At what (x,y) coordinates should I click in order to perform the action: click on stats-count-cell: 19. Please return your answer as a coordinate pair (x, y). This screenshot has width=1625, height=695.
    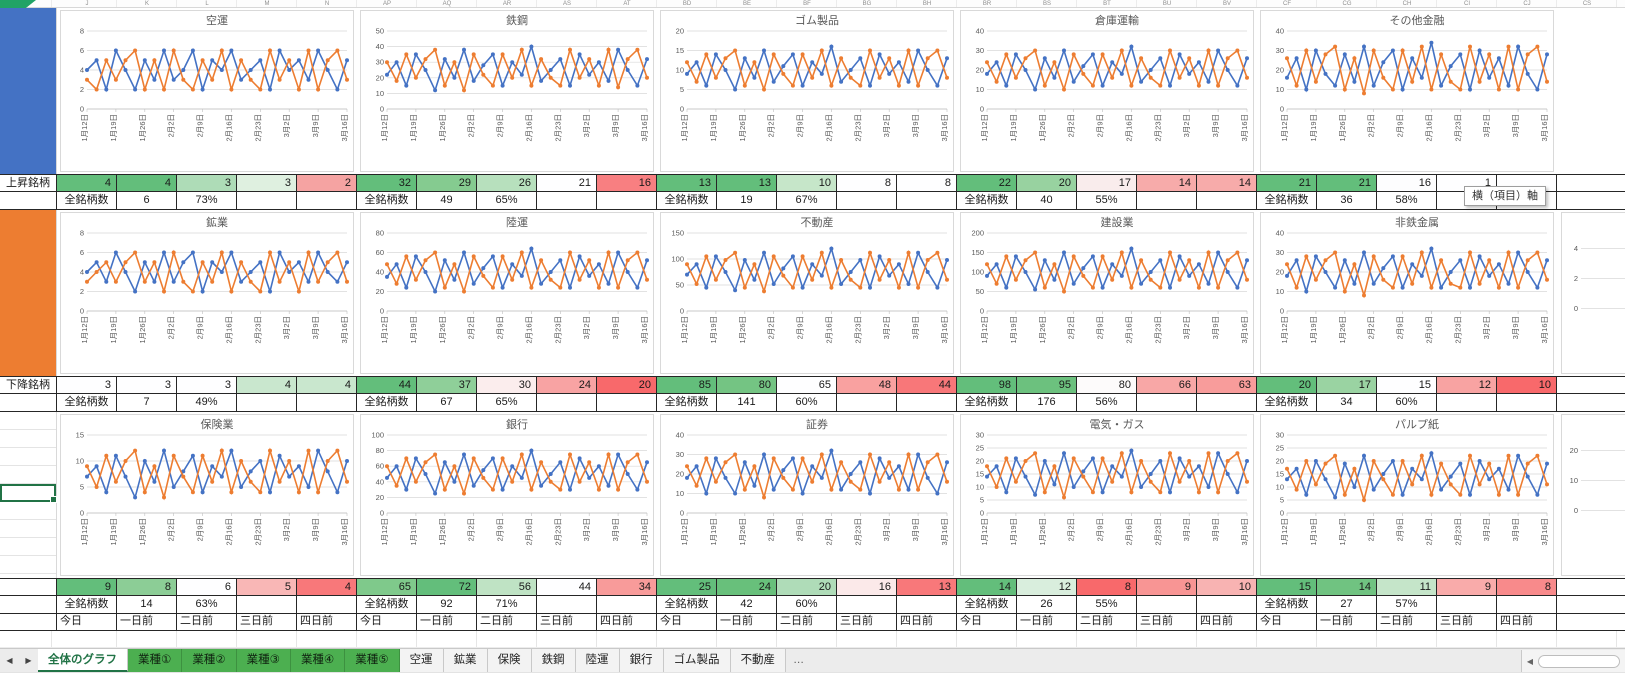
    Looking at the image, I should click on (747, 200).